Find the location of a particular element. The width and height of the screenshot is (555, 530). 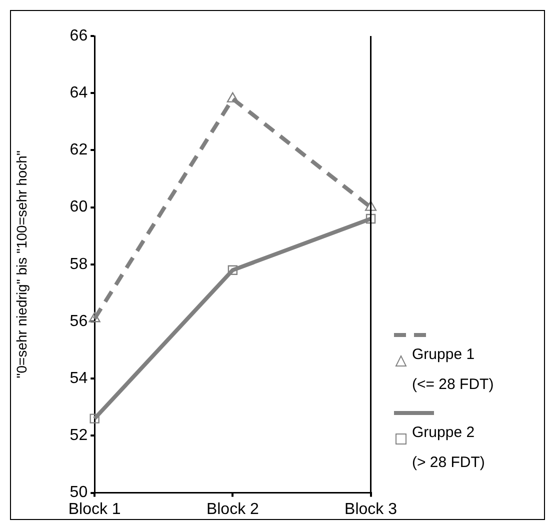

y-tick-label: 50 is located at coordinates (79, 493).